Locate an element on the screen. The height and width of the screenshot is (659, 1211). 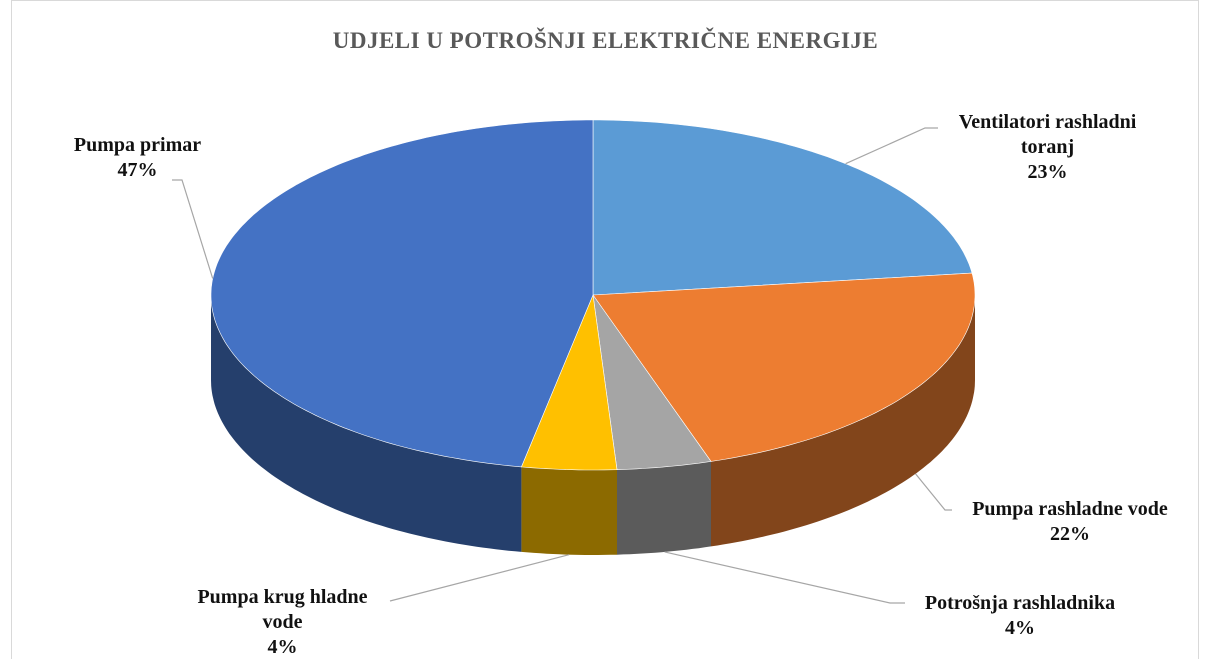
category-label: Pumpa primar is located at coordinates (137, 145).